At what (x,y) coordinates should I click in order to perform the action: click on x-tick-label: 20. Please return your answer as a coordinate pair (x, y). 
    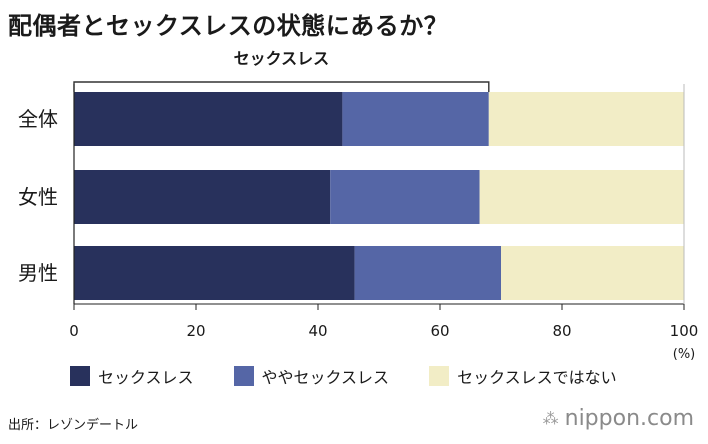
    Looking at the image, I should click on (195, 331).